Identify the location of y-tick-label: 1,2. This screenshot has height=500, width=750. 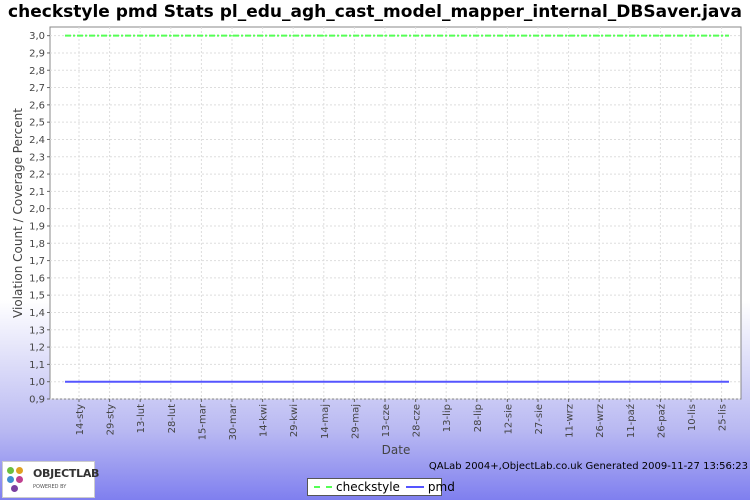
(37, 348).